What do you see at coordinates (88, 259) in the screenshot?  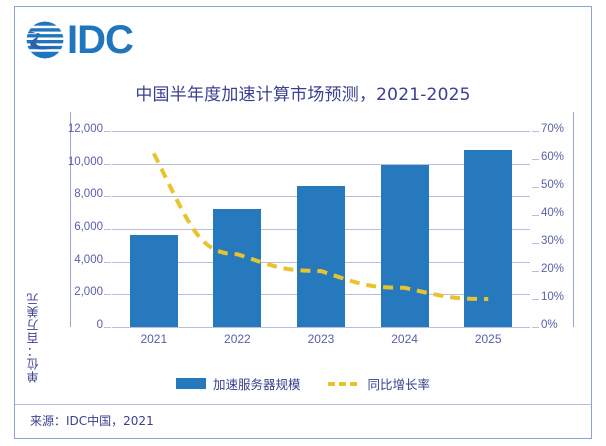 I see `y-axis-left-tick-label: 4,000` at bounding box center [88, 259].